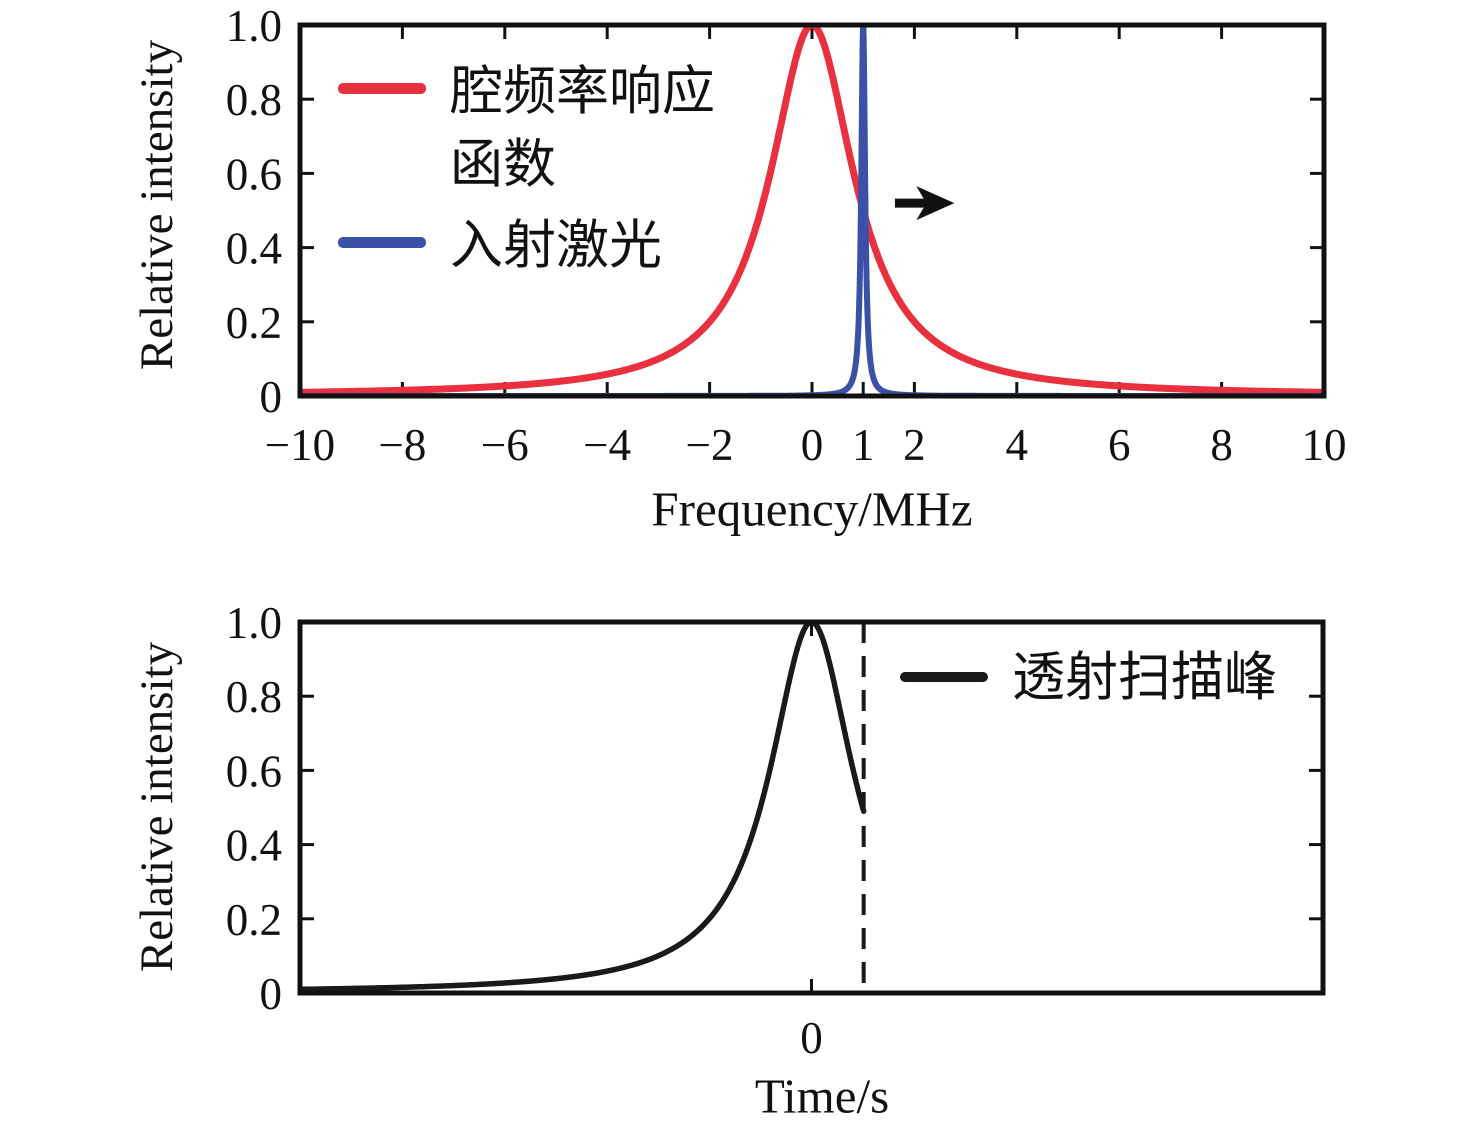  I want to click on frequency-response-x-tick-label: 4, so click(1017, 445).